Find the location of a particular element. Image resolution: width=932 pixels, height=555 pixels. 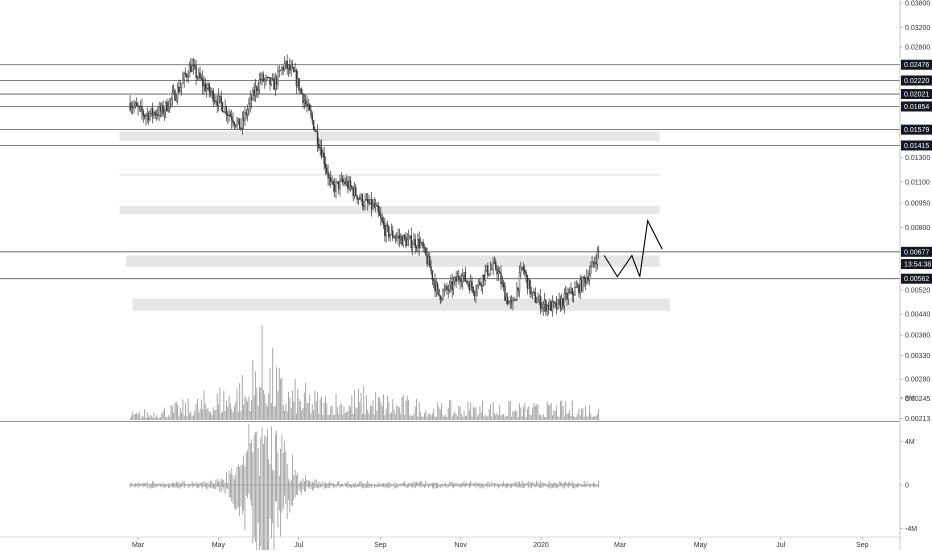

time-tick-label: Jul is located at coordinates (780, 545).